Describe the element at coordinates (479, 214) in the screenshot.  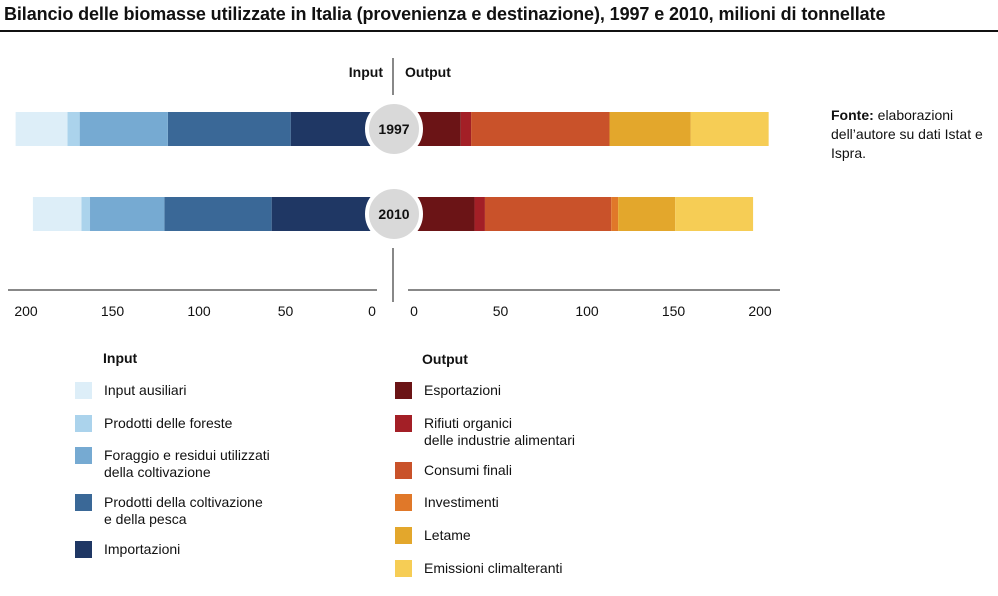
I see `bar-output-rifiuti-organici-delle-industrie-alimentari-2010` at that location.